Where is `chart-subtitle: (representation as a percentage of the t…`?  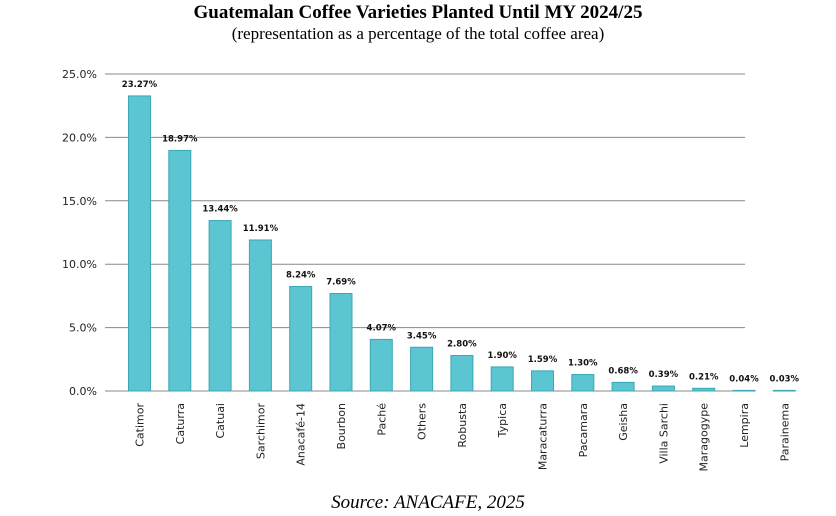 chart-subtitle: (representation as a percentage of the t… is located at coordinates (418, 33).